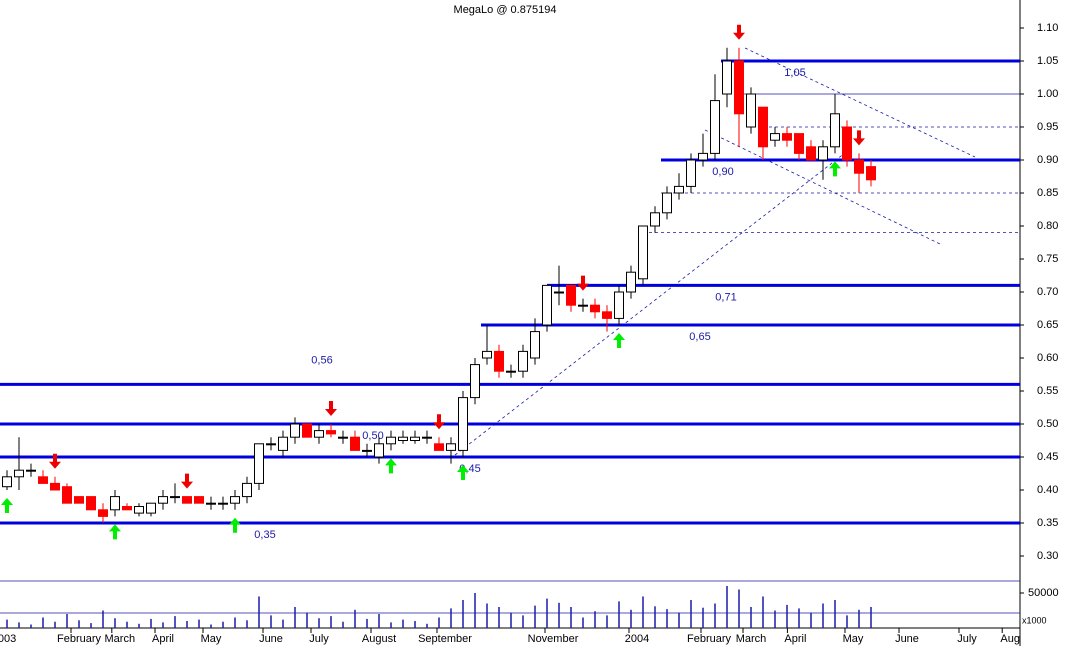  Describe the element at coordinates (1047, 358) in the screenshot. I see `y-tick-label: 0.60` at that location.